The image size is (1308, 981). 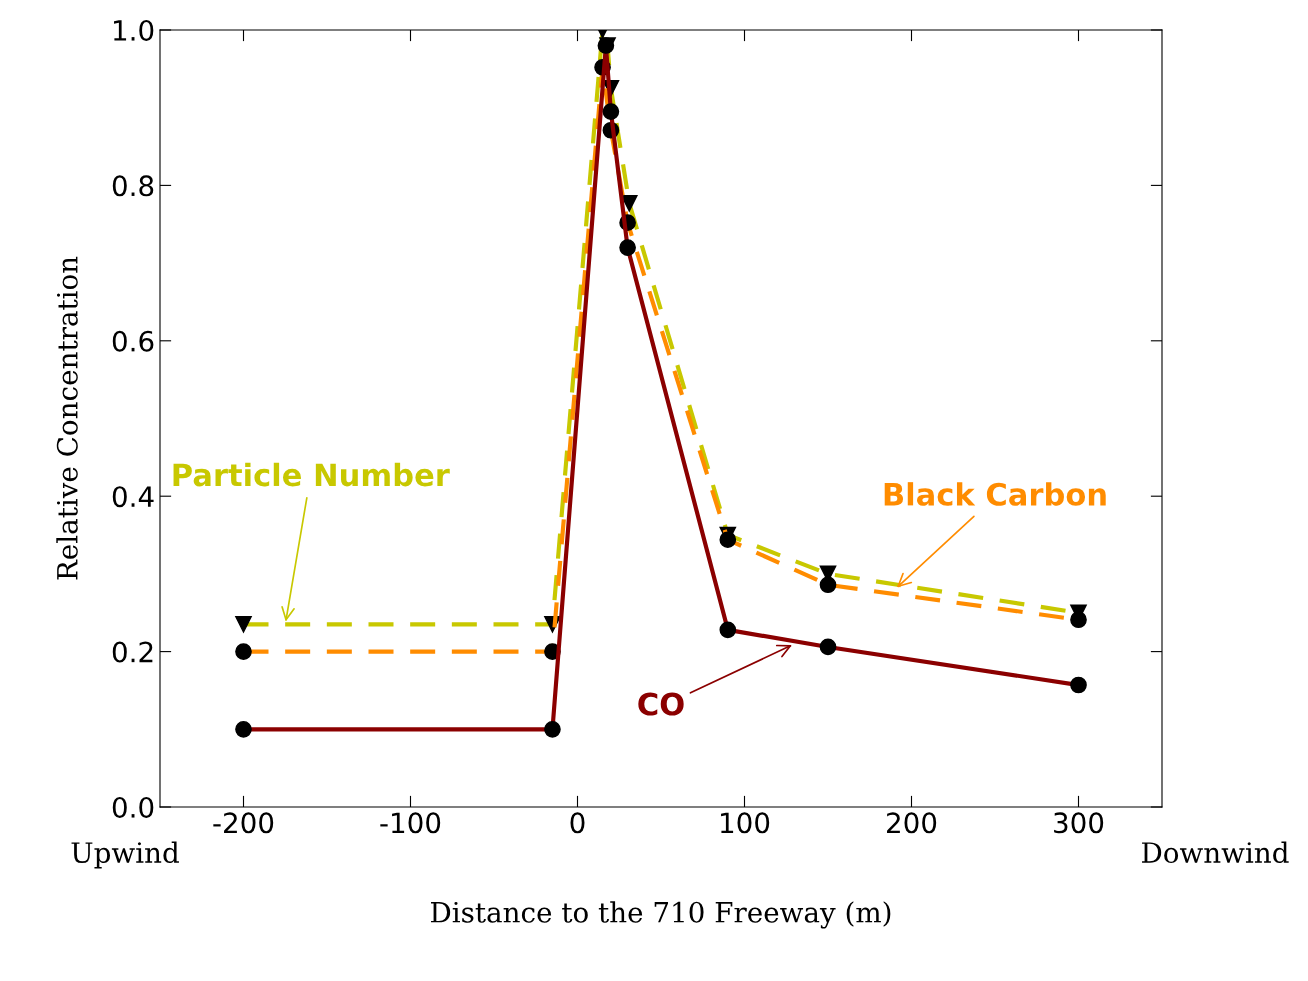 What do you see at coordinates (243, 823) in the screenshot?
I see `x-tick-label: -200` at bounding box center [243, 823].